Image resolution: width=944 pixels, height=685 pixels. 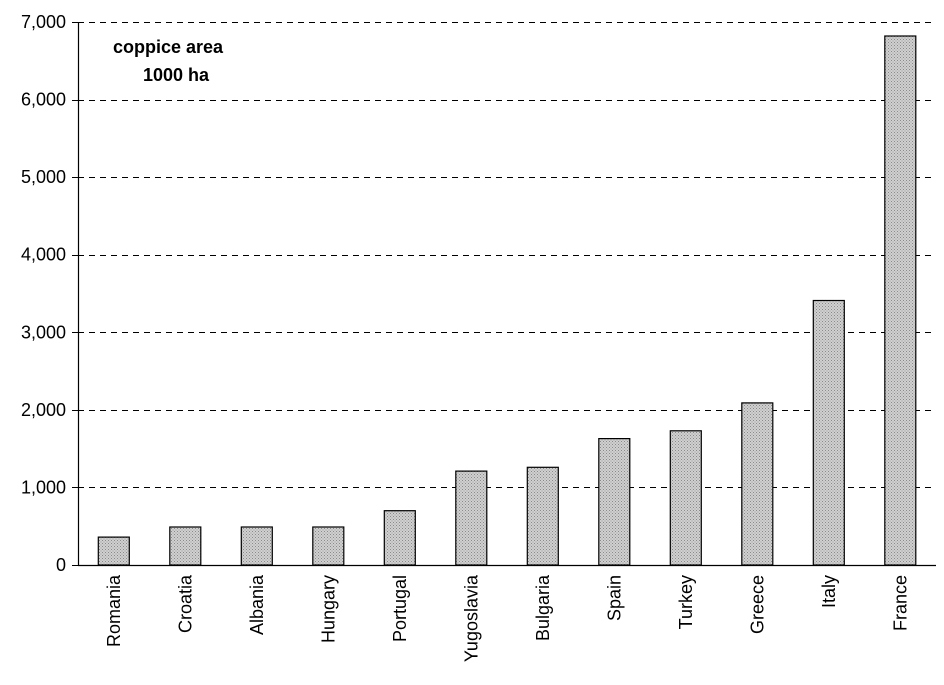 What do you see at coordinates (686, 602) in the screenshot?
I see `x-tick-label-turkey: Turkey` at bounding box center [686, 602].